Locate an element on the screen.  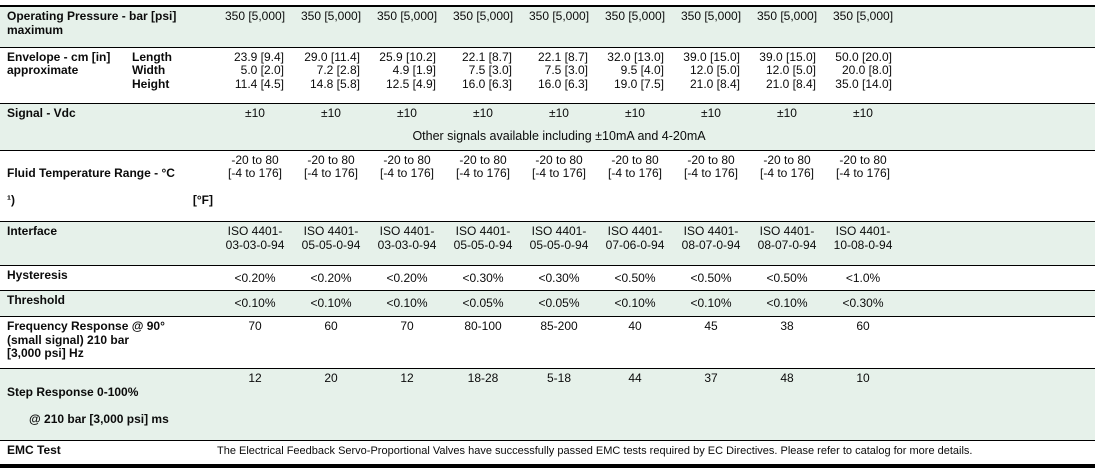
row-label-hysteresis: Hysteresis is located at coordinates (109, 278).